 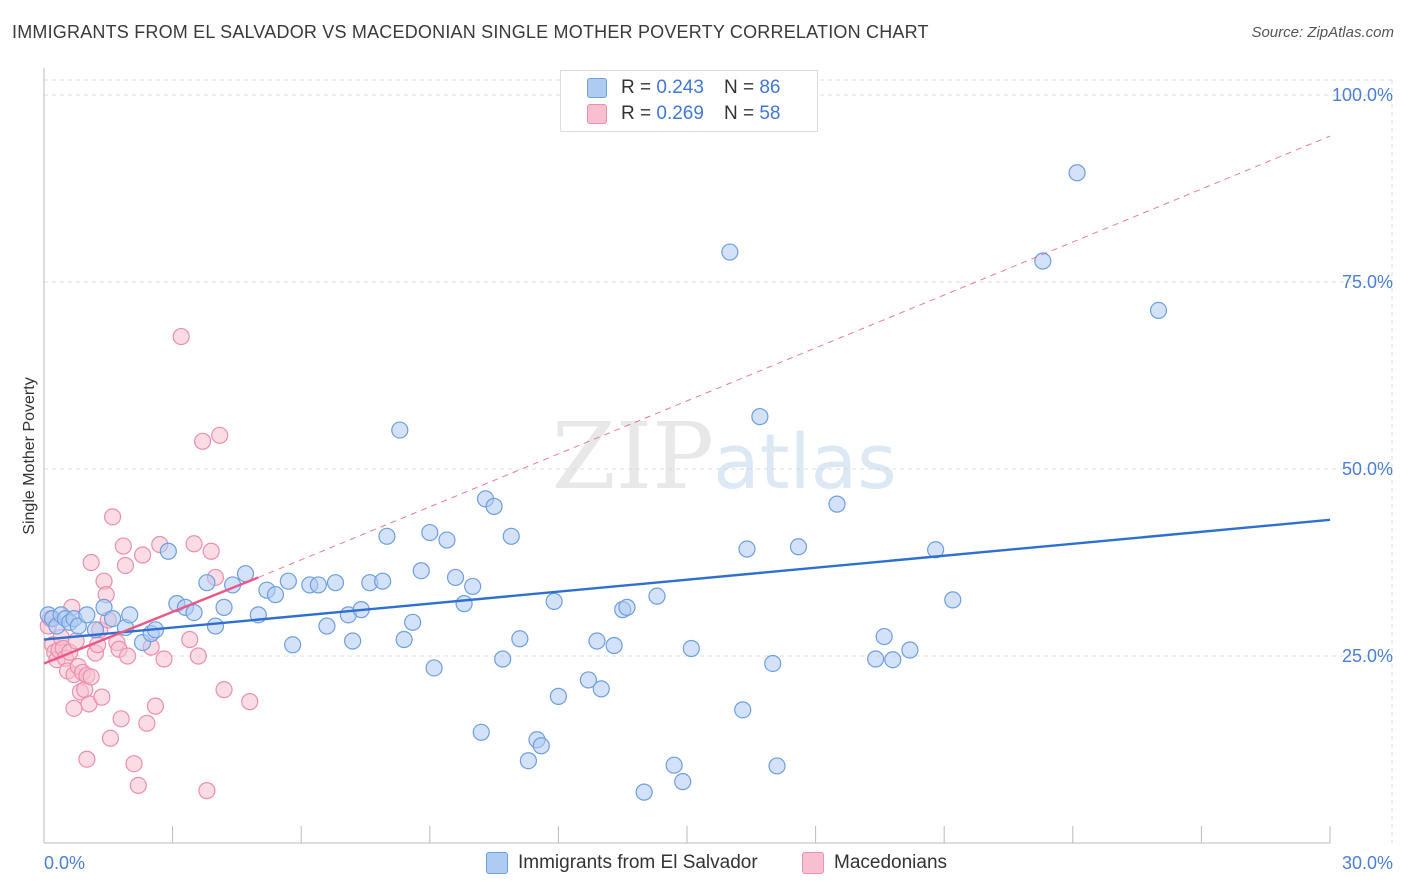 I want to click on macedonians-points, so click(x=149, y=563).